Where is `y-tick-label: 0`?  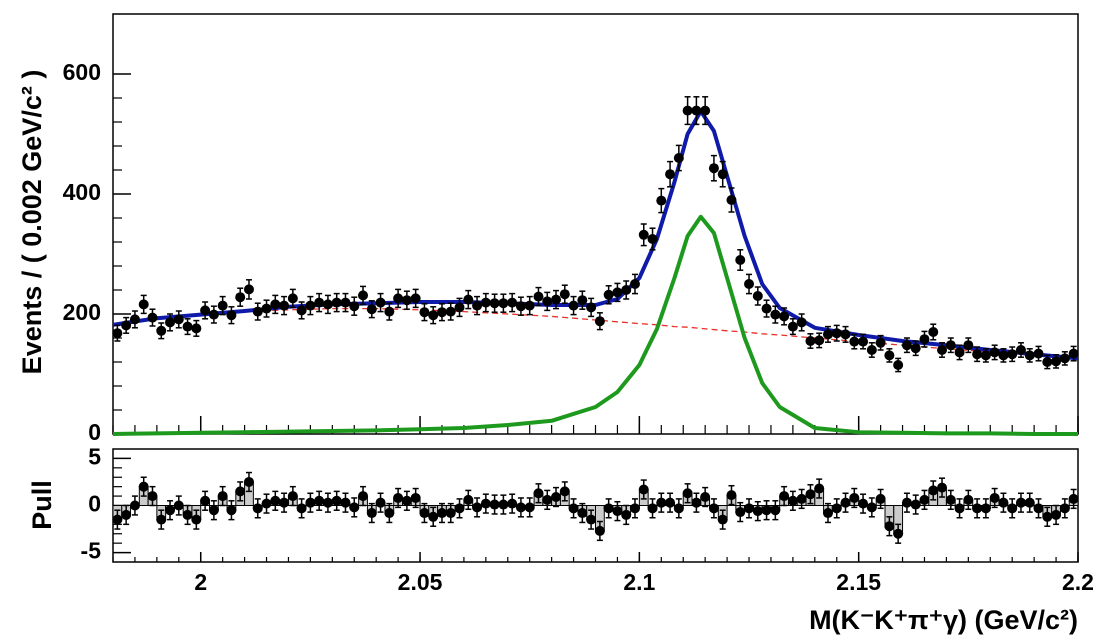
y-tick-label: 0 is located at coordinates (94, 504).